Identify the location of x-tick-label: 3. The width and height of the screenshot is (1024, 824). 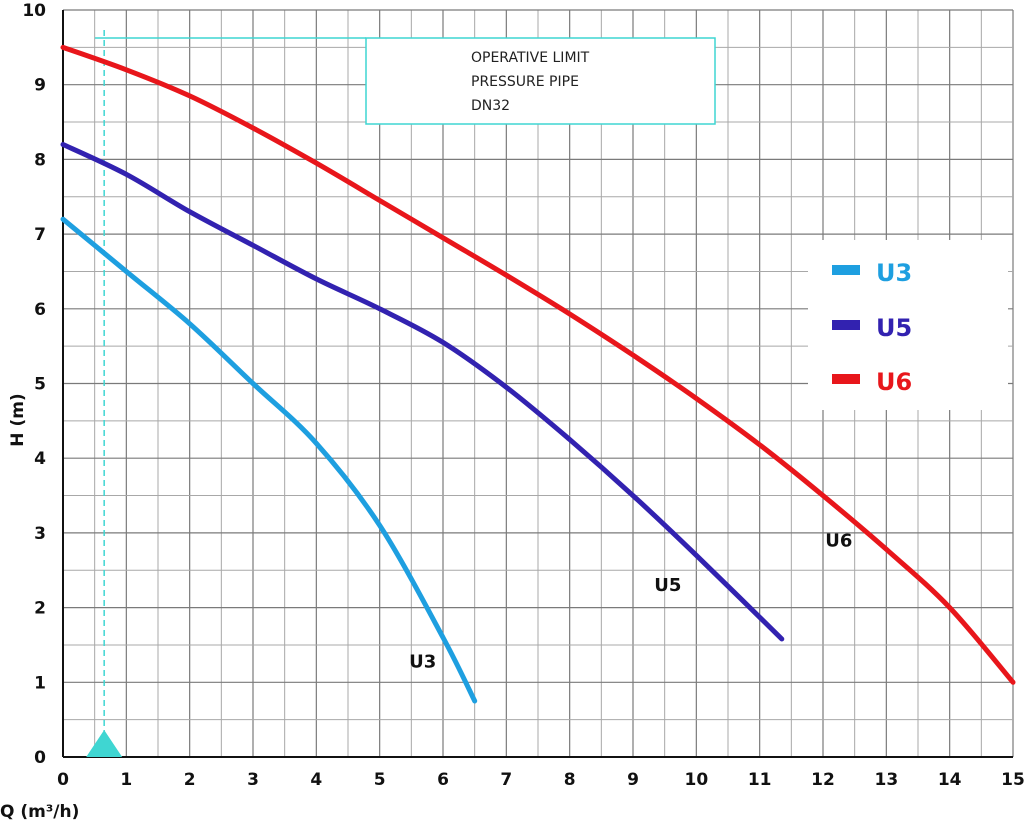
(253, 780).